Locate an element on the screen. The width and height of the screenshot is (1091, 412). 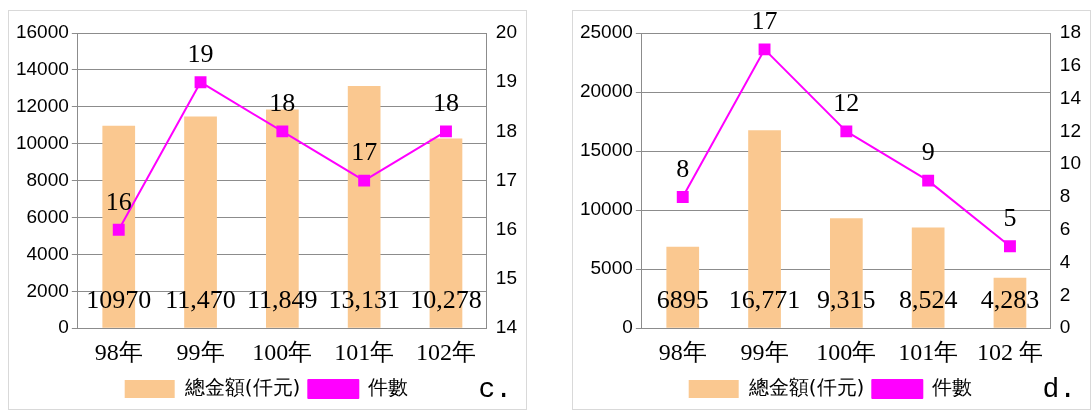
y2-tick-label: 15 is located at coordinates (506, 278).